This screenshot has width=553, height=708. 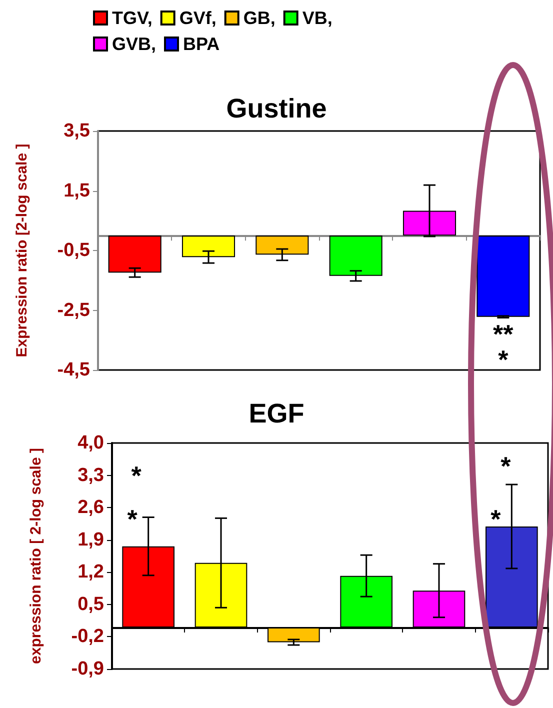 I want to click on legend-label: GVf,, so click(x=197, y=18).